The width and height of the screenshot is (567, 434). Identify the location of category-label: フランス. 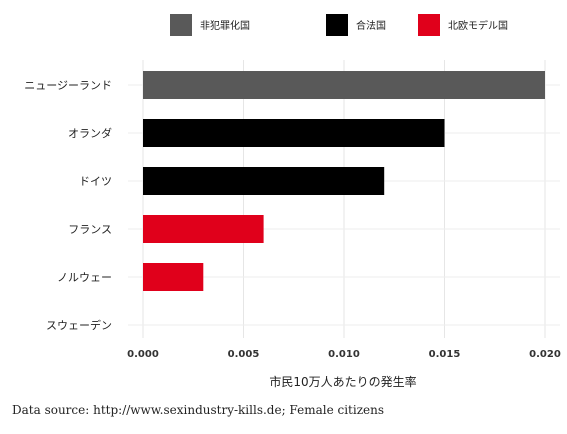
(90, 229).